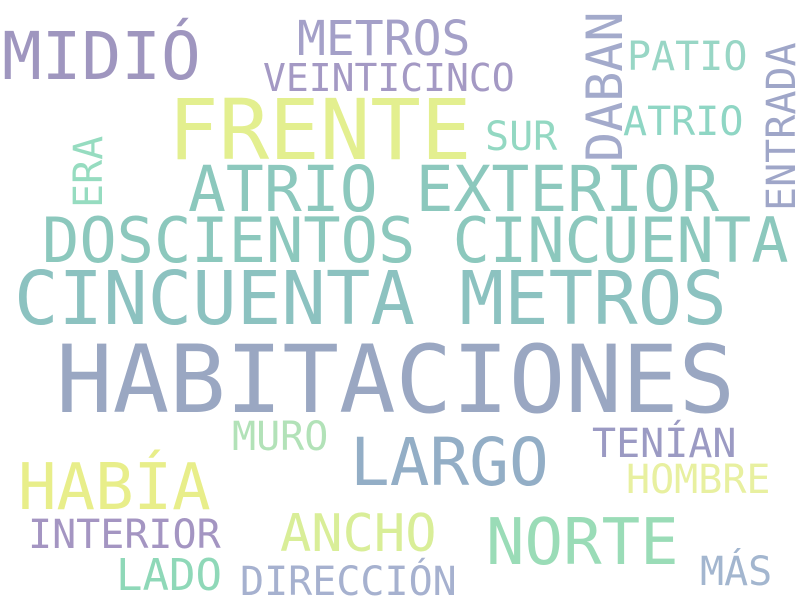 The width and height of the screenshot is (800, 600). I want to click on word-sur: SUR, so click(521, 137).